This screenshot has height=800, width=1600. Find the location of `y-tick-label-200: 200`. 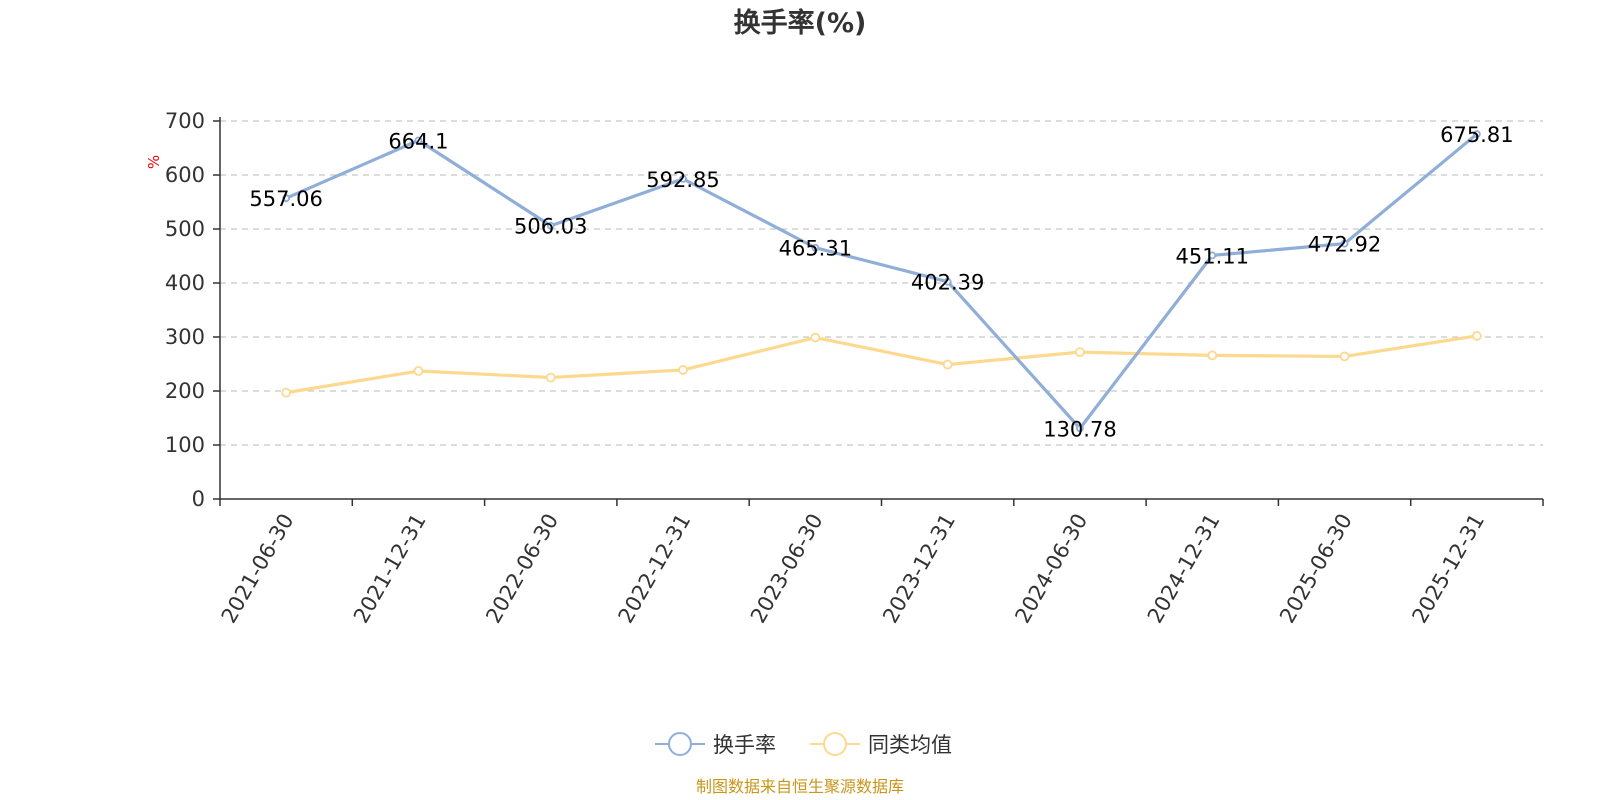

y-tick-label-200: 200 is located at coordinates (185, 391).